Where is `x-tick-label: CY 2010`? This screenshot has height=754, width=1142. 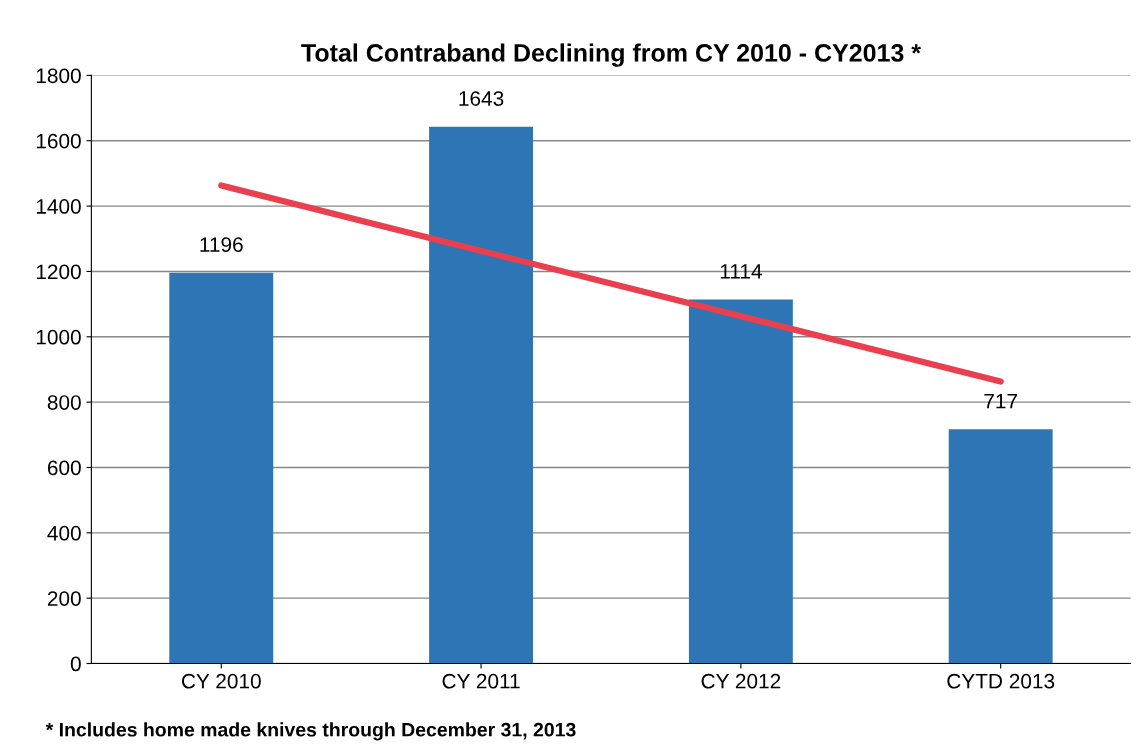 x-tick-label: CY 2010 is located at coordinates (221, 681).